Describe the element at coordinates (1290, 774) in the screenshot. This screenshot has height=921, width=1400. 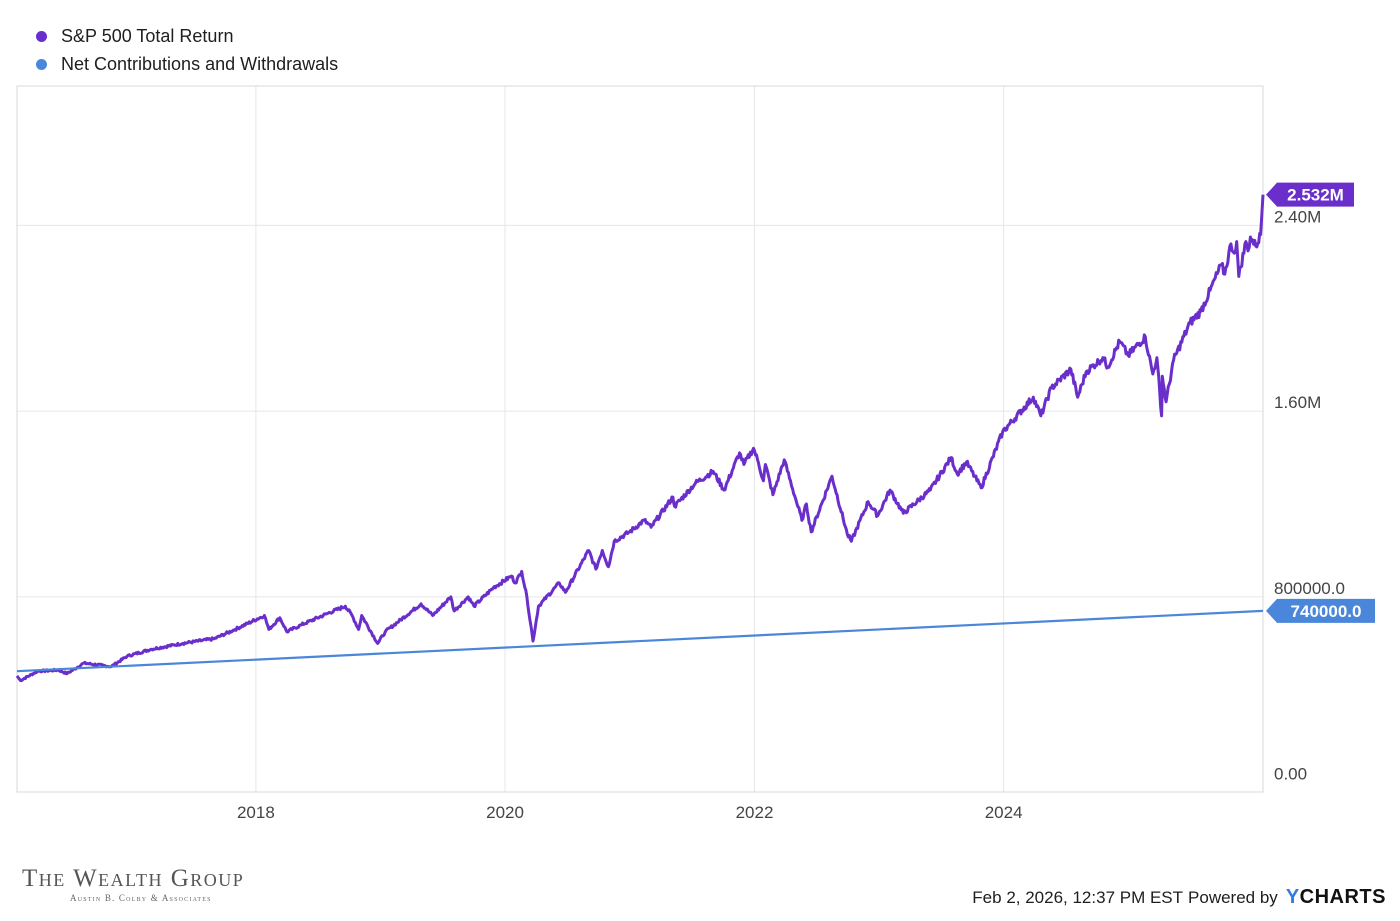
I see `y-tick-label: 0.00` at that location.